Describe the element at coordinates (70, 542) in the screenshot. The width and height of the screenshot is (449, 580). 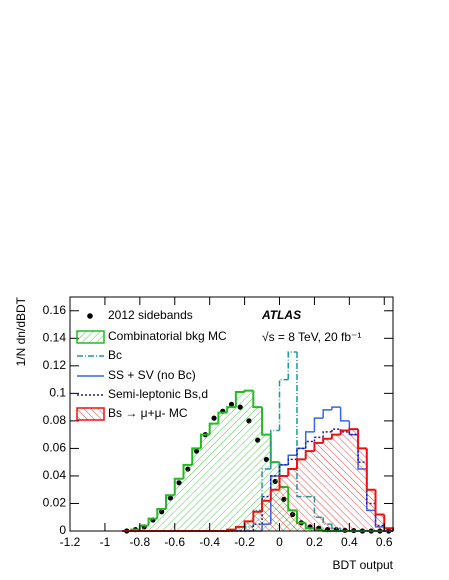
I see `x-tick-label: -1.2` at that location.